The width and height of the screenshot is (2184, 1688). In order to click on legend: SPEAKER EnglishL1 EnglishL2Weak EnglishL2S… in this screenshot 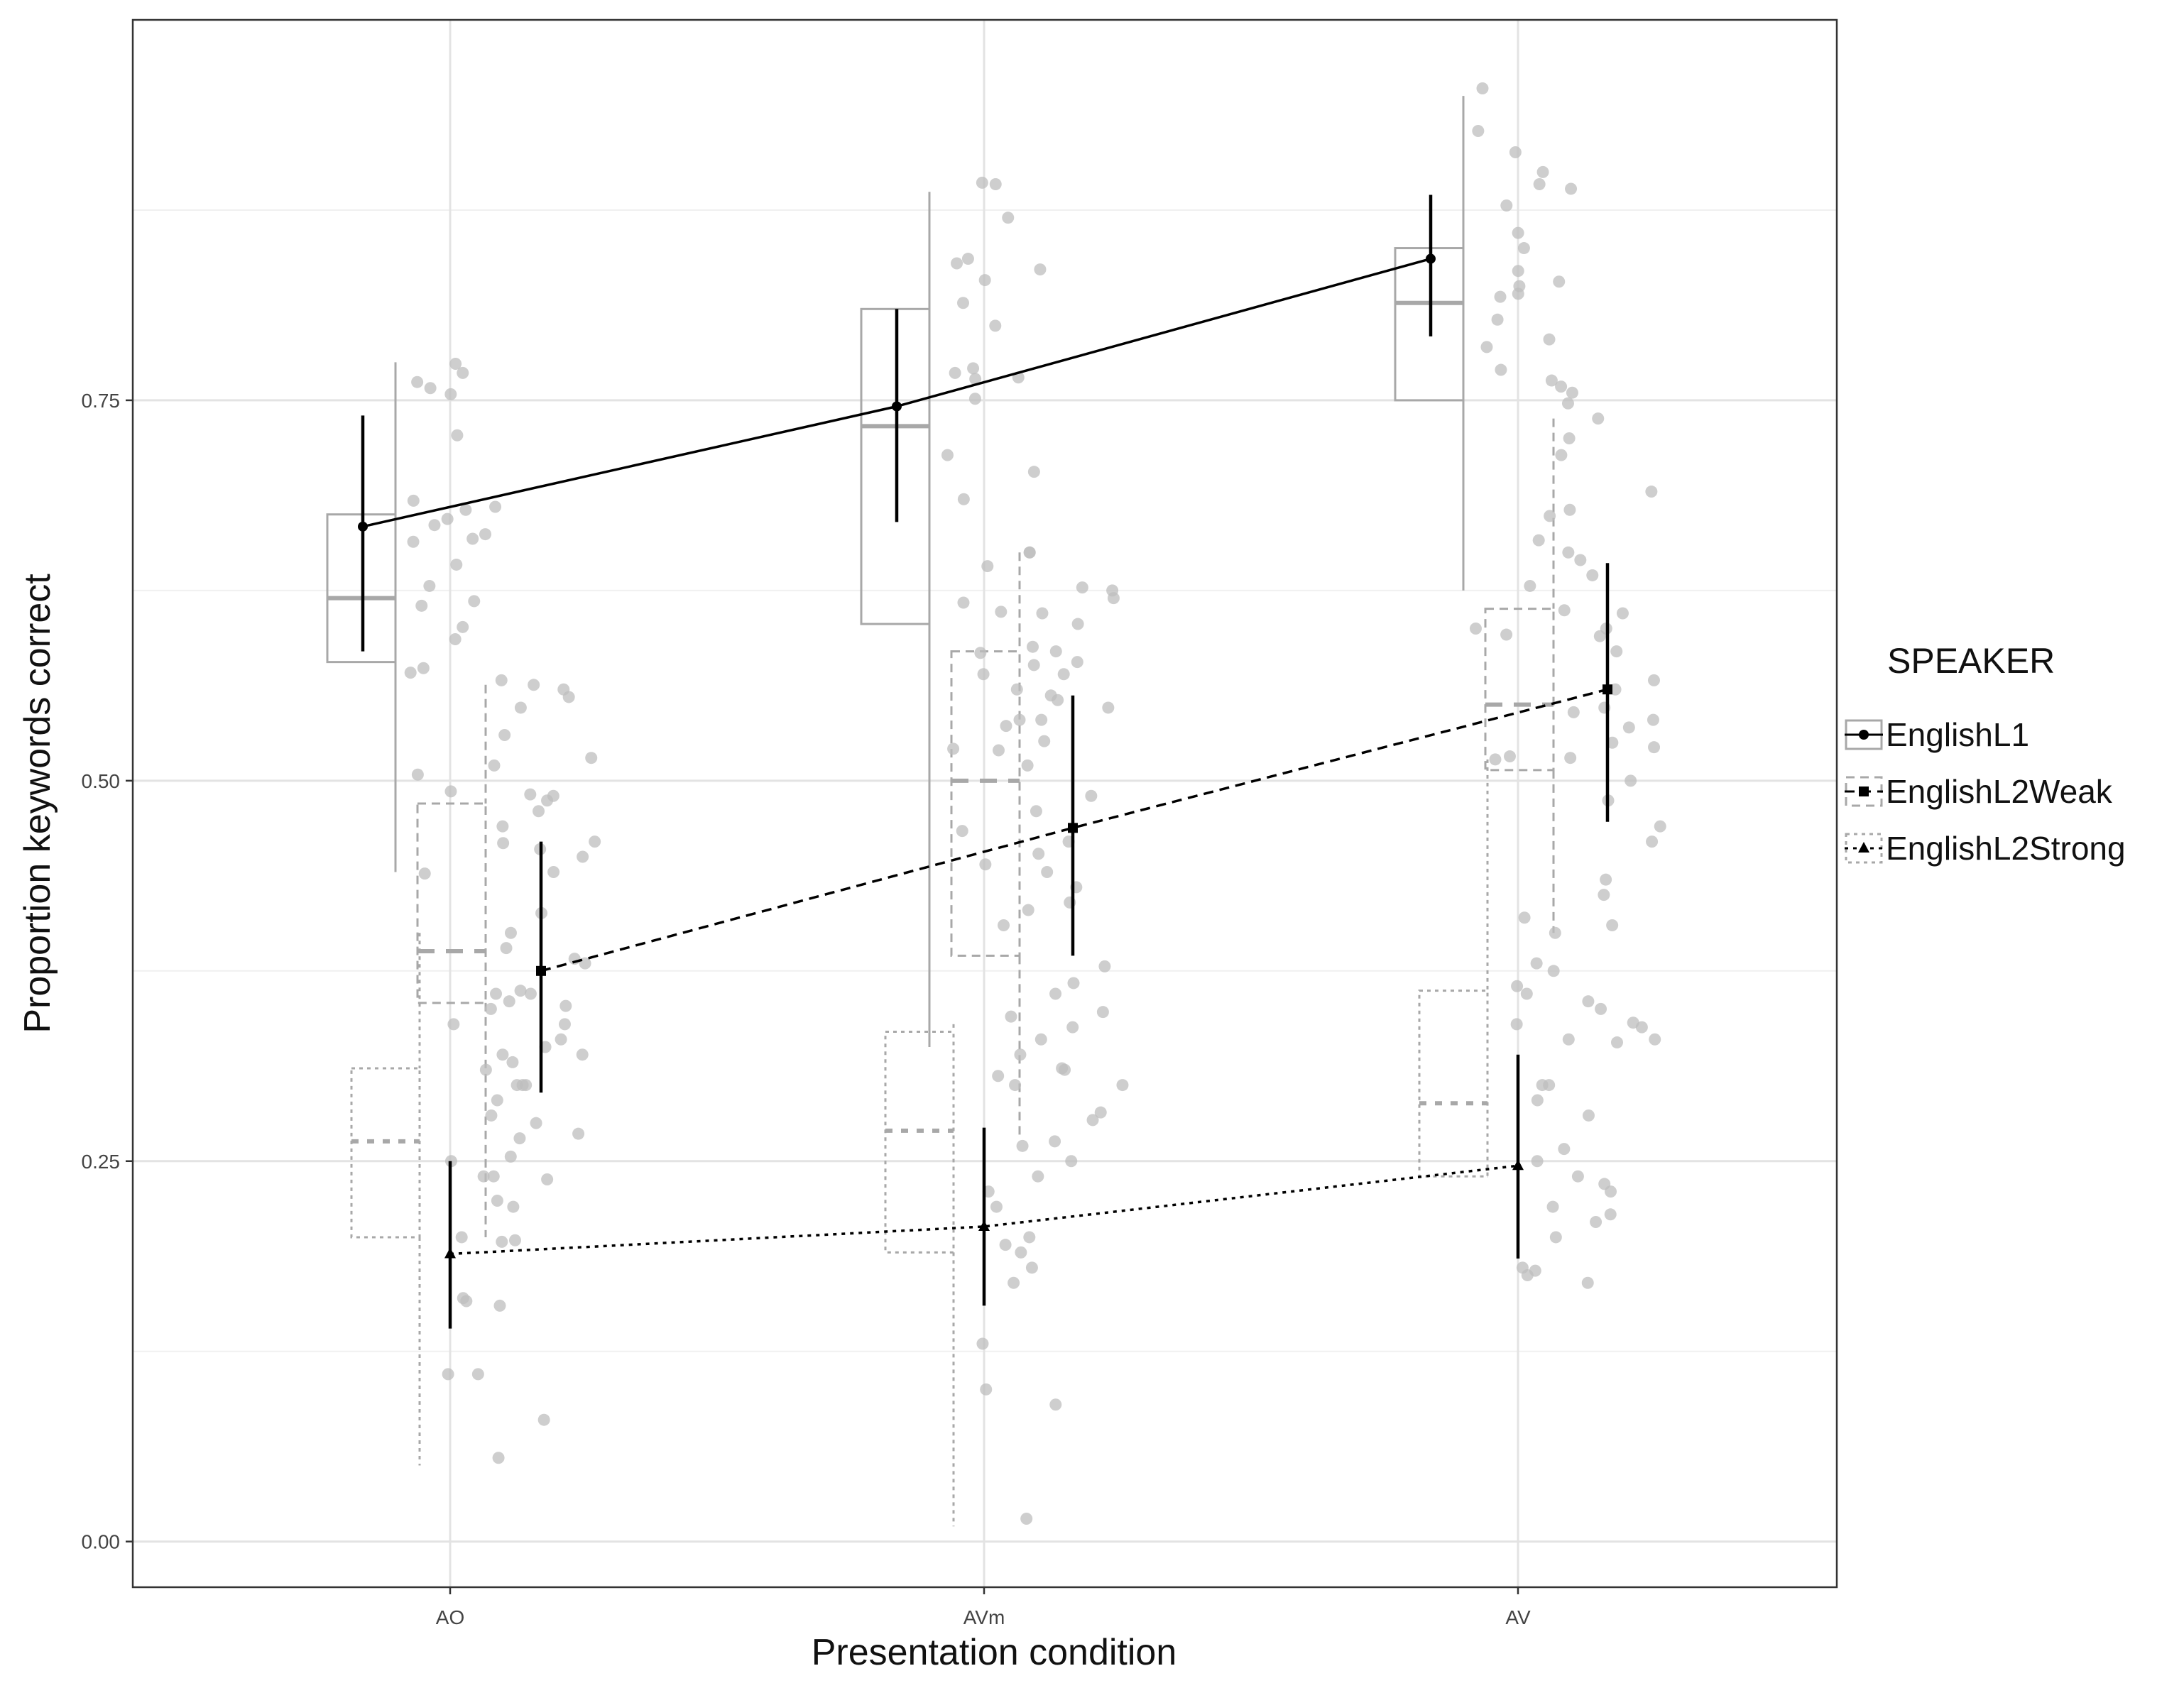, I will do `click(1986, 754)`.